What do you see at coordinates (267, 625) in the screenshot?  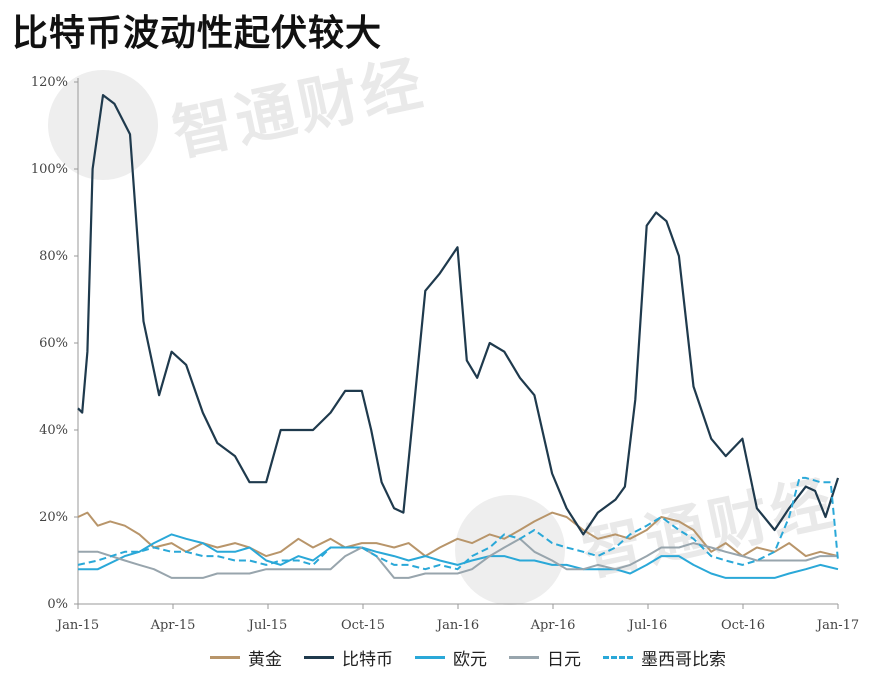 I see `x-tick-label: Jul-15` at bounding box center [267, 625].